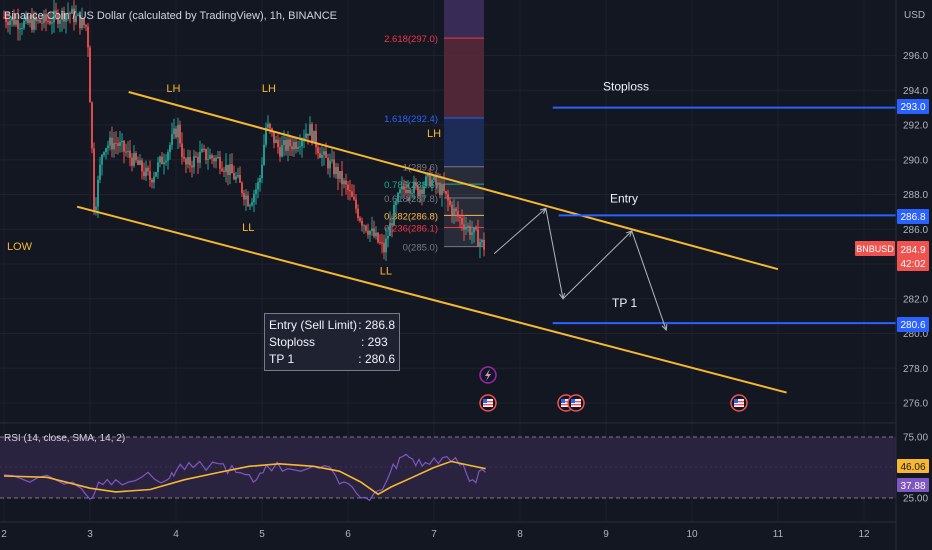 The height and width of the screenshot is (550, 932). What do you see at coordinates (912, 467) in the screenshot?
I see `svg-text: 46.06` at bounding box center [912, 467].